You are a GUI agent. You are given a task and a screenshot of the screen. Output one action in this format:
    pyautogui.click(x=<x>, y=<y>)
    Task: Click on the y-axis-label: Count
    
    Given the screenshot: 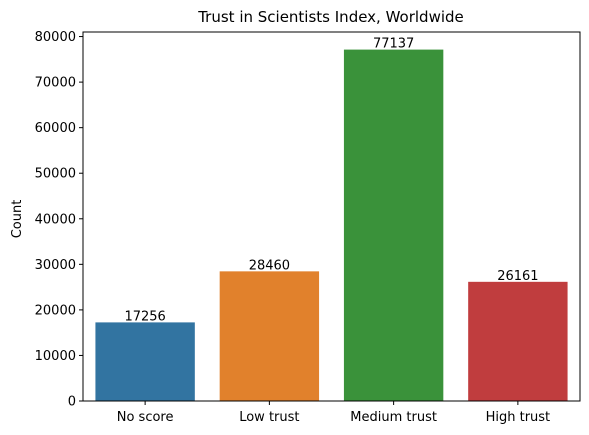 What is the action you would take?
    pyautogui.click(x=17, y=219)
    